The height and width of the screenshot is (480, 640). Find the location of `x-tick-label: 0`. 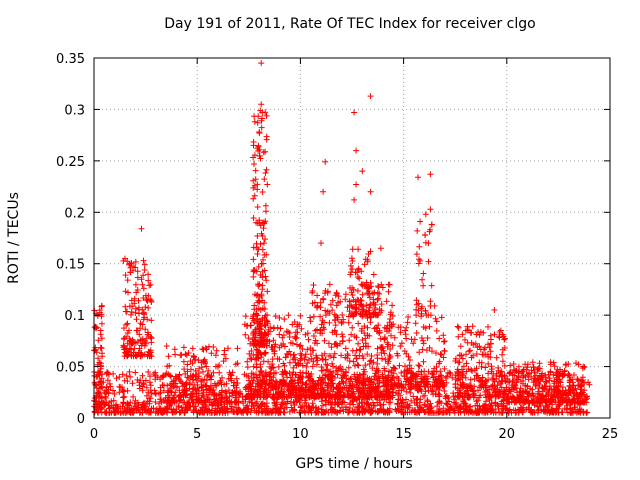

x-tick-label: 0 is located at coordinates (94, 434).